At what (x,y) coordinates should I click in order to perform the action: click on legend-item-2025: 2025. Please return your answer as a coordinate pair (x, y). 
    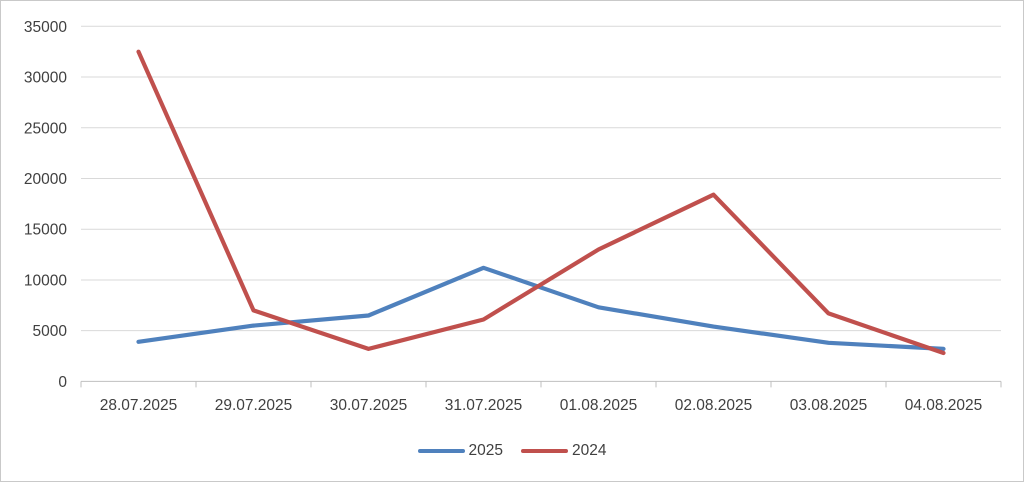
    Looking at the image, I should click on (460, 451).